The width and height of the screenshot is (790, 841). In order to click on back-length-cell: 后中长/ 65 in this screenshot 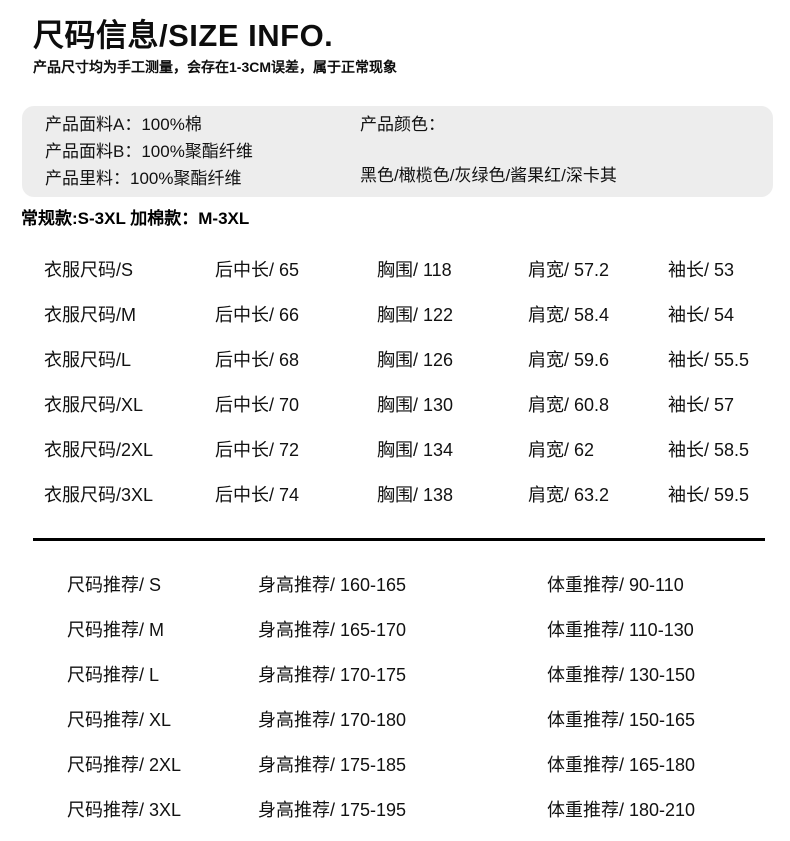, I will do `click(257, 269)`.